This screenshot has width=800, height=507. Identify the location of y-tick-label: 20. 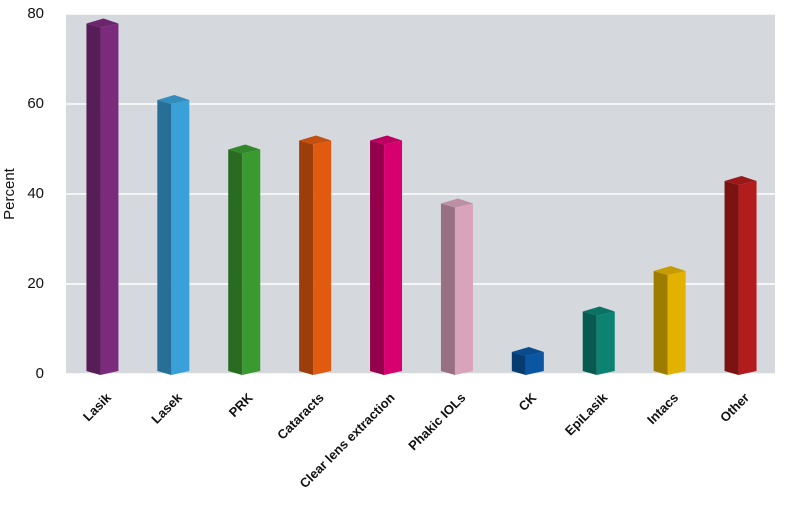
(35, 283).